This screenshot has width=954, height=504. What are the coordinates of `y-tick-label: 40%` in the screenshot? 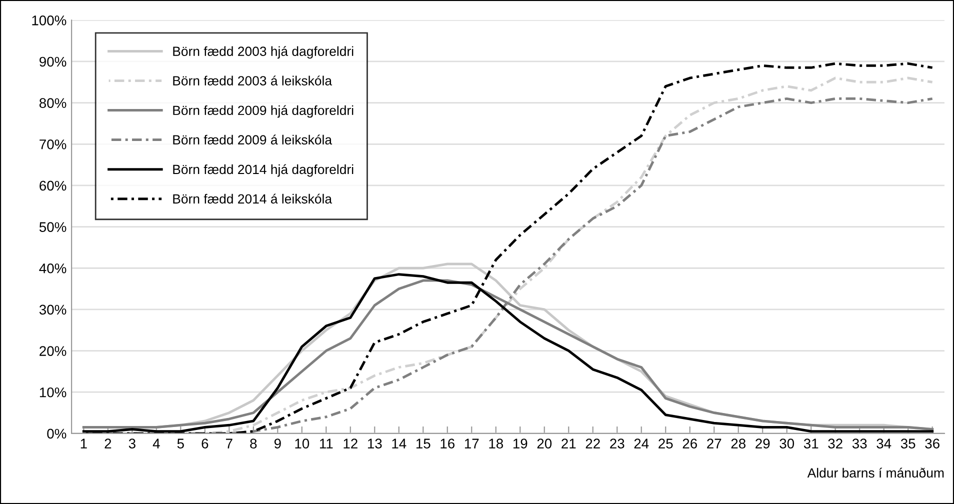 It's located at (52, 268).